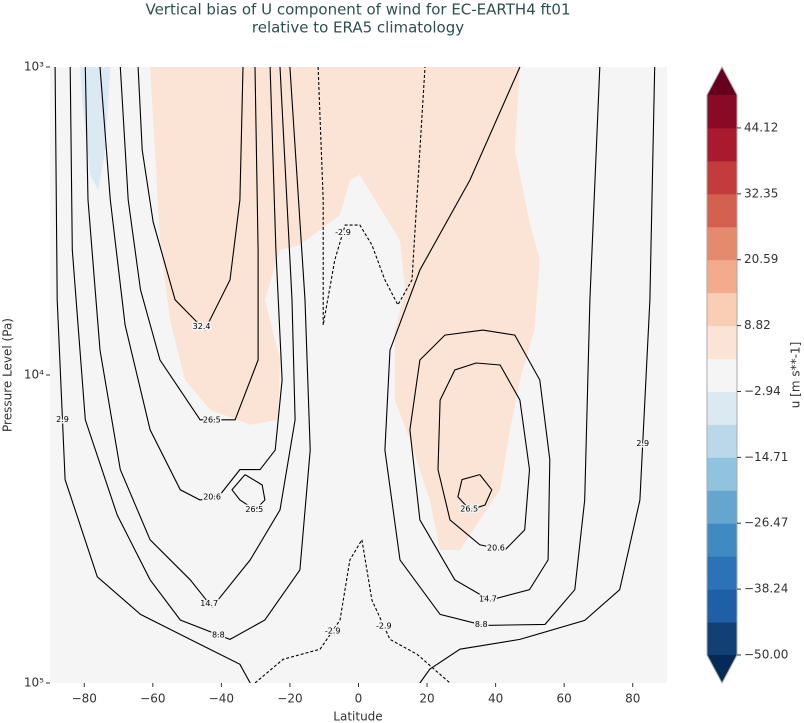 This screenshot has height=723, width=804. I want to click on colorbar-label: u [m s**-1], so click(796, 375).